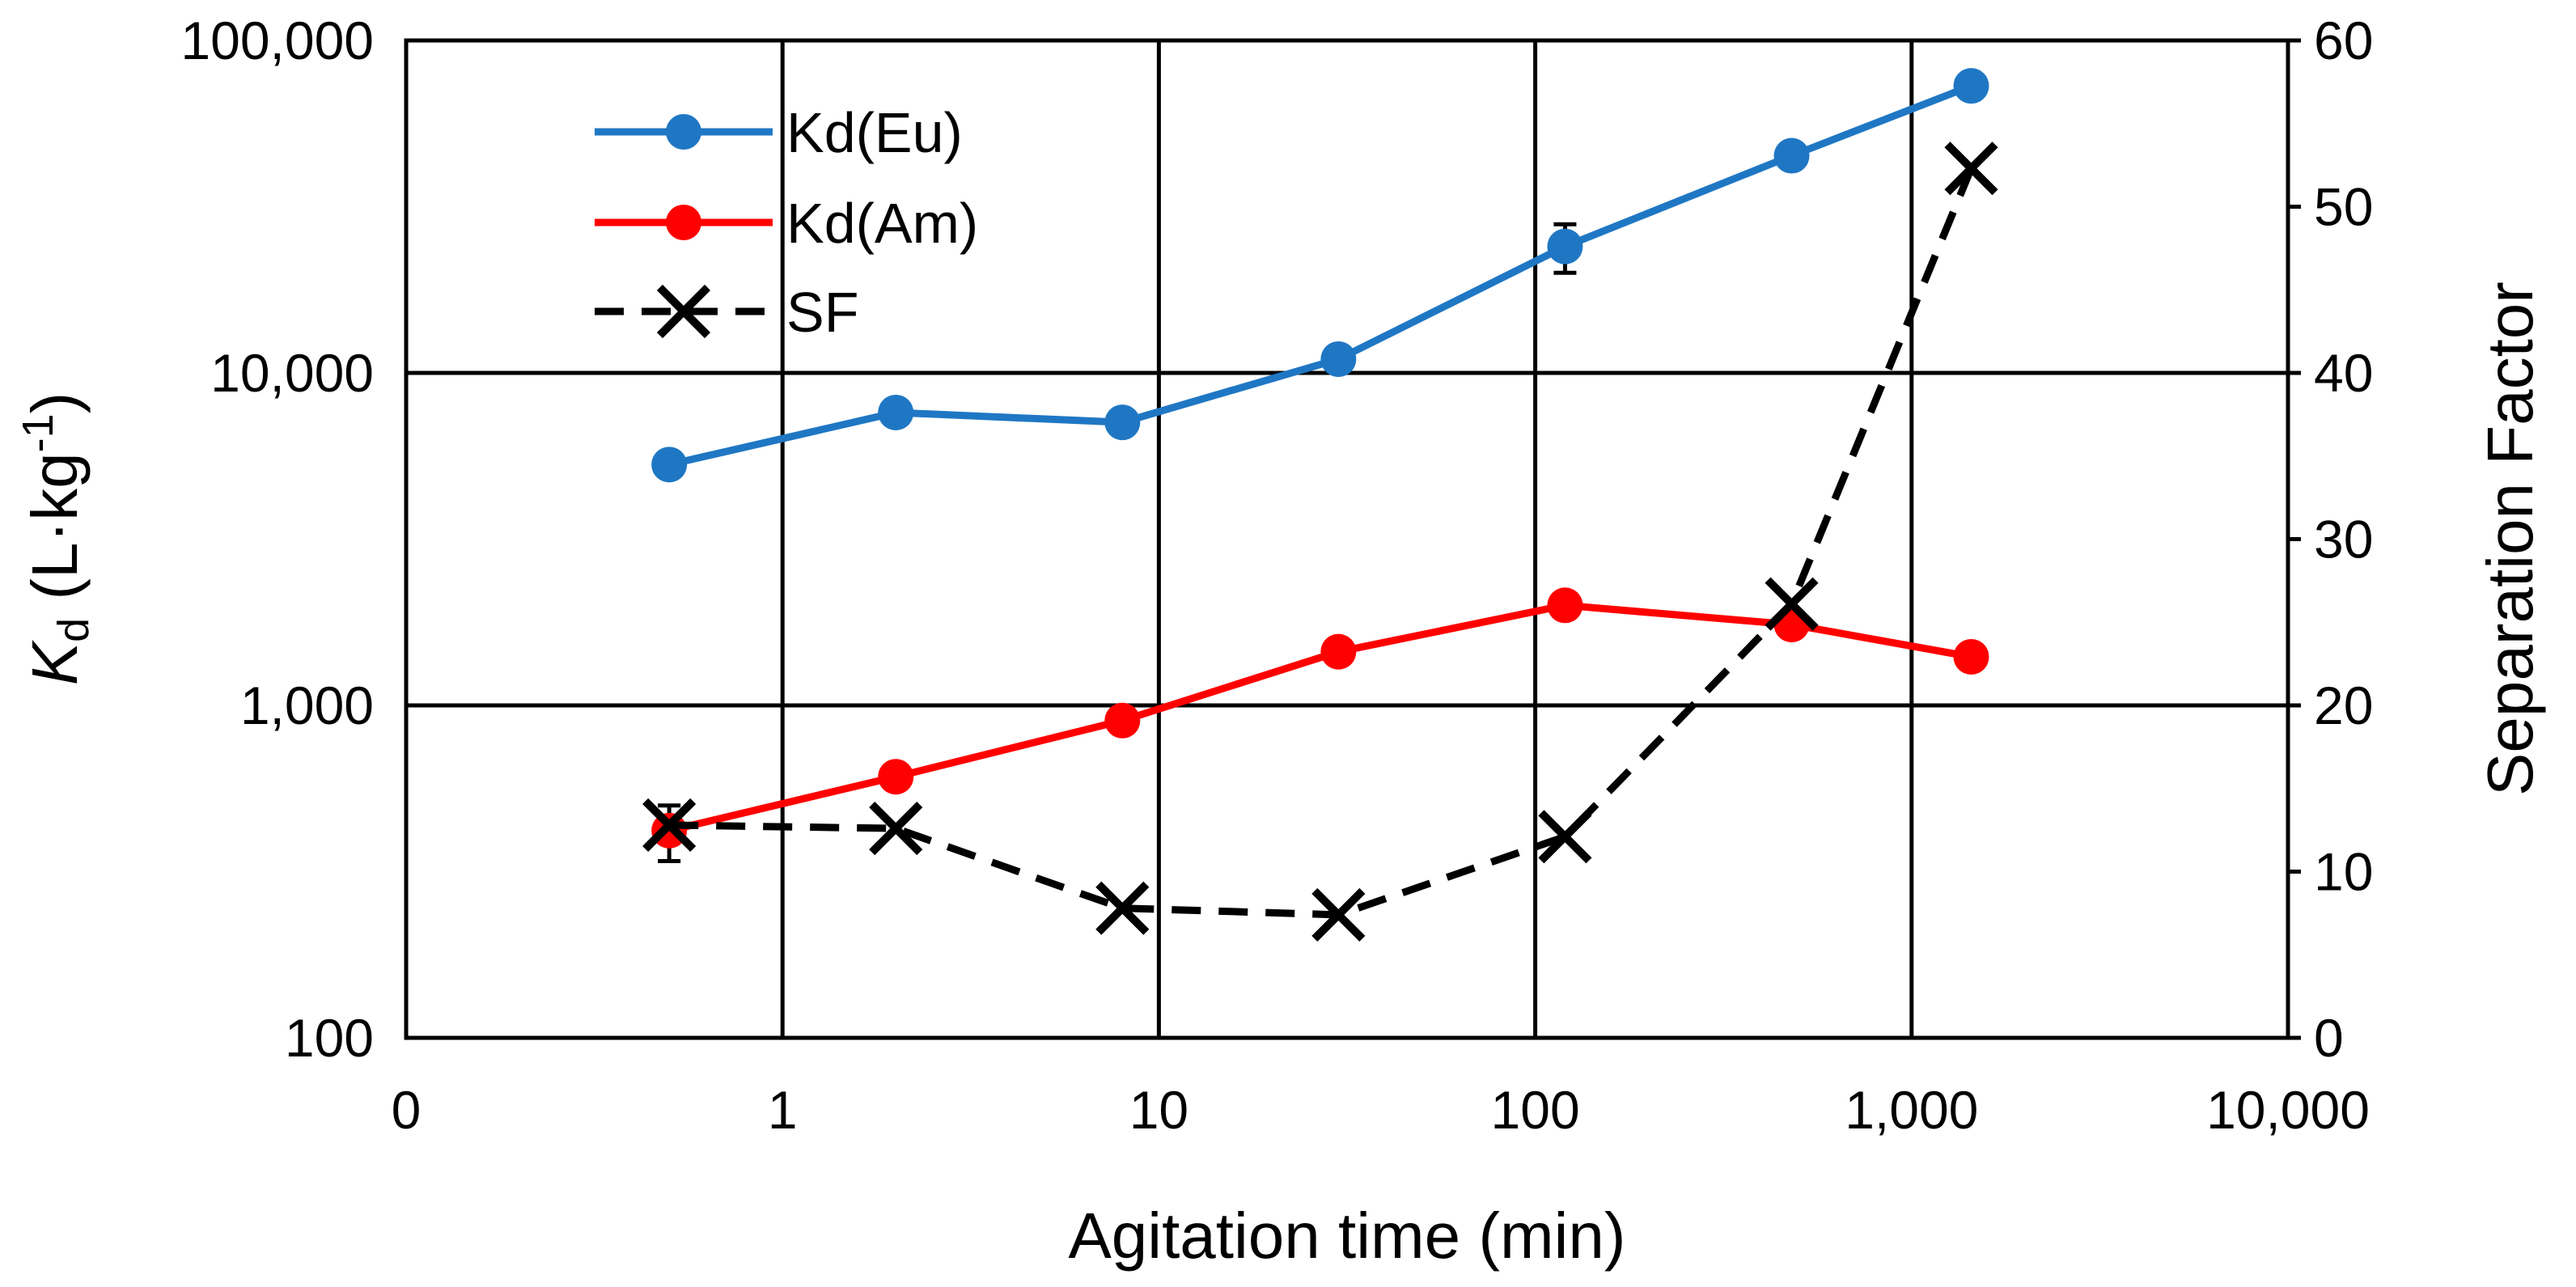 This screenshot has height=1287, width=2576. What do you see at coordinates (779, 132) in the screenshot?
I see `legend-item-kd-eu: Kd(Eu)` at bounding box center [779, 132].